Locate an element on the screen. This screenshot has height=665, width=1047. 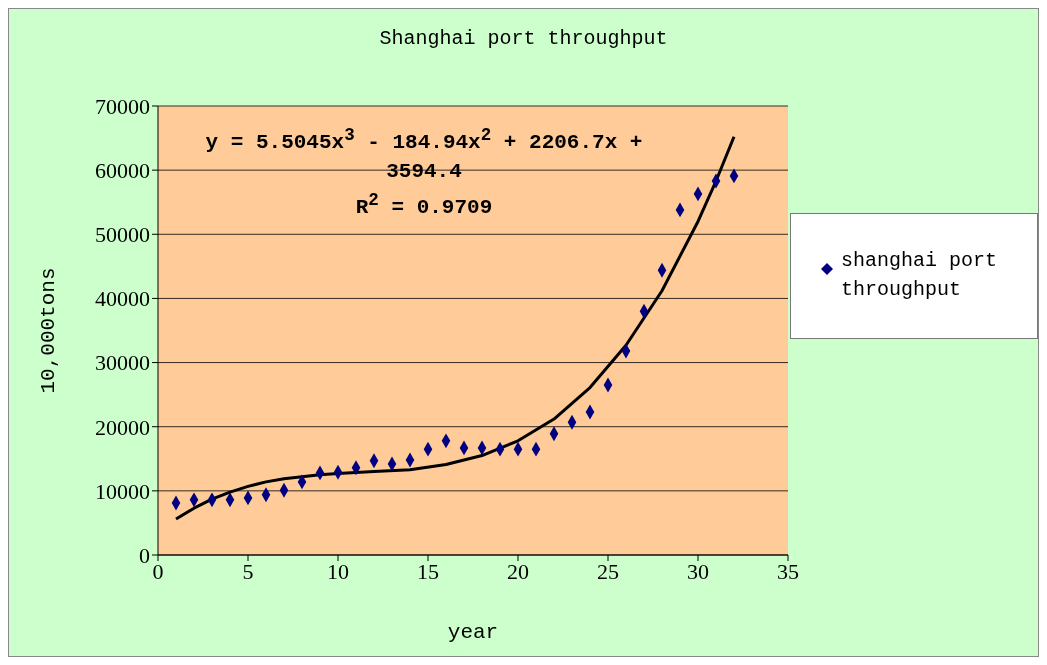
y-tick-label: 50000 is located at coordinates (122, 235).